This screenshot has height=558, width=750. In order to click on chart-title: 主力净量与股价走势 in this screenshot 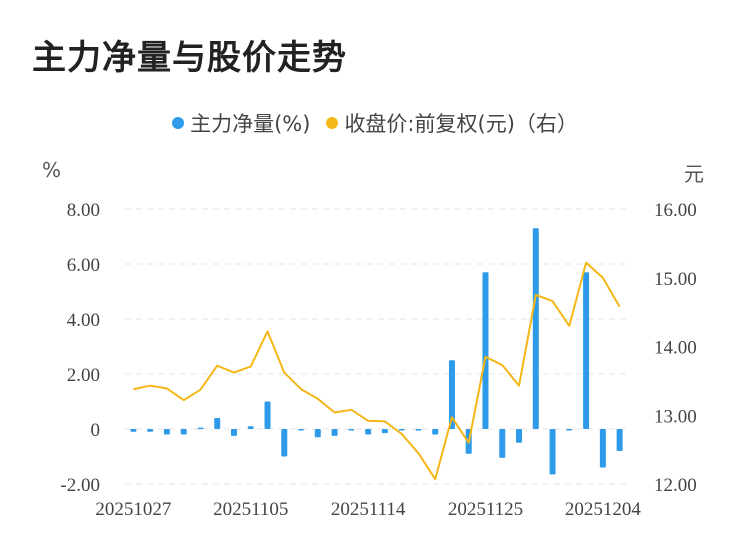, I will do `click(189, 58)`.